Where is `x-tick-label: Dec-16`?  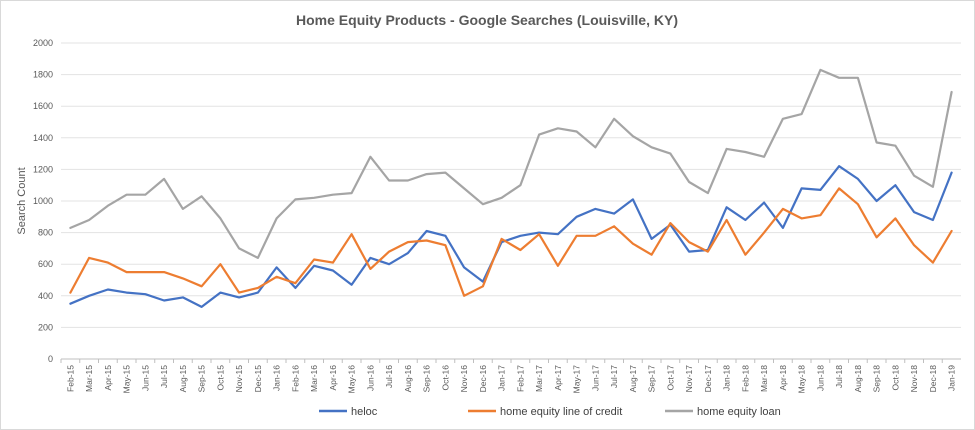 x-tick-label: Dec-16 is located at coordinates (483, 379).